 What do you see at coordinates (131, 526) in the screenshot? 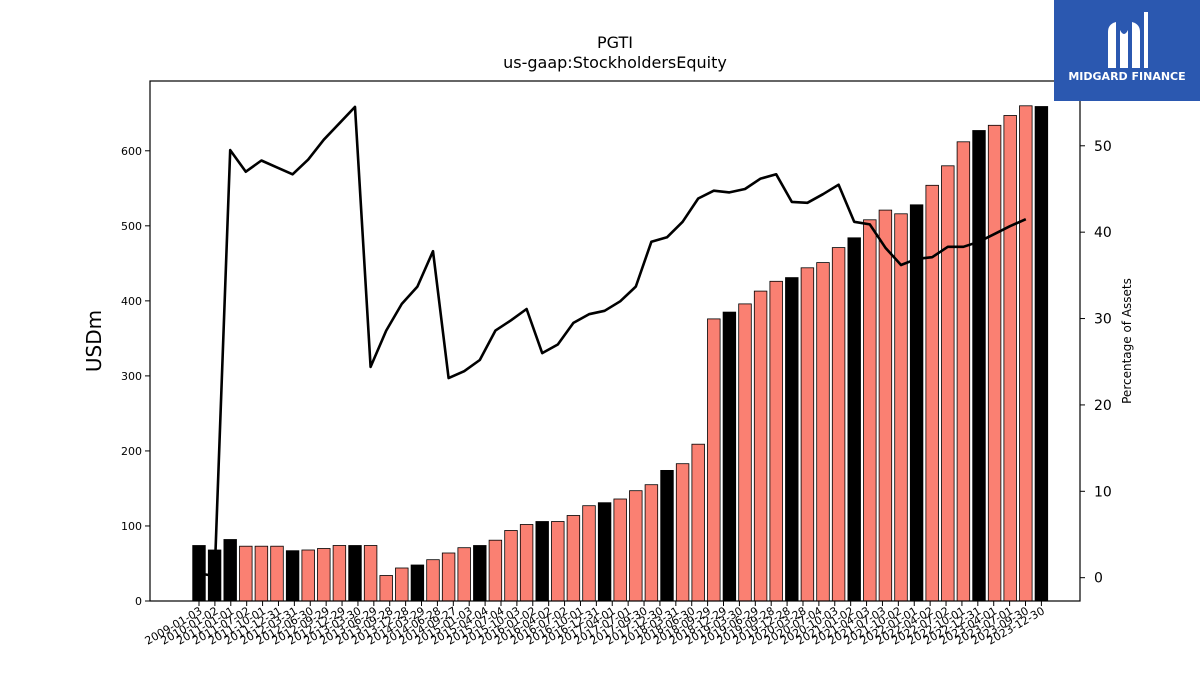
I see `y-tick-label: 100` at bounding box center [131, 526].